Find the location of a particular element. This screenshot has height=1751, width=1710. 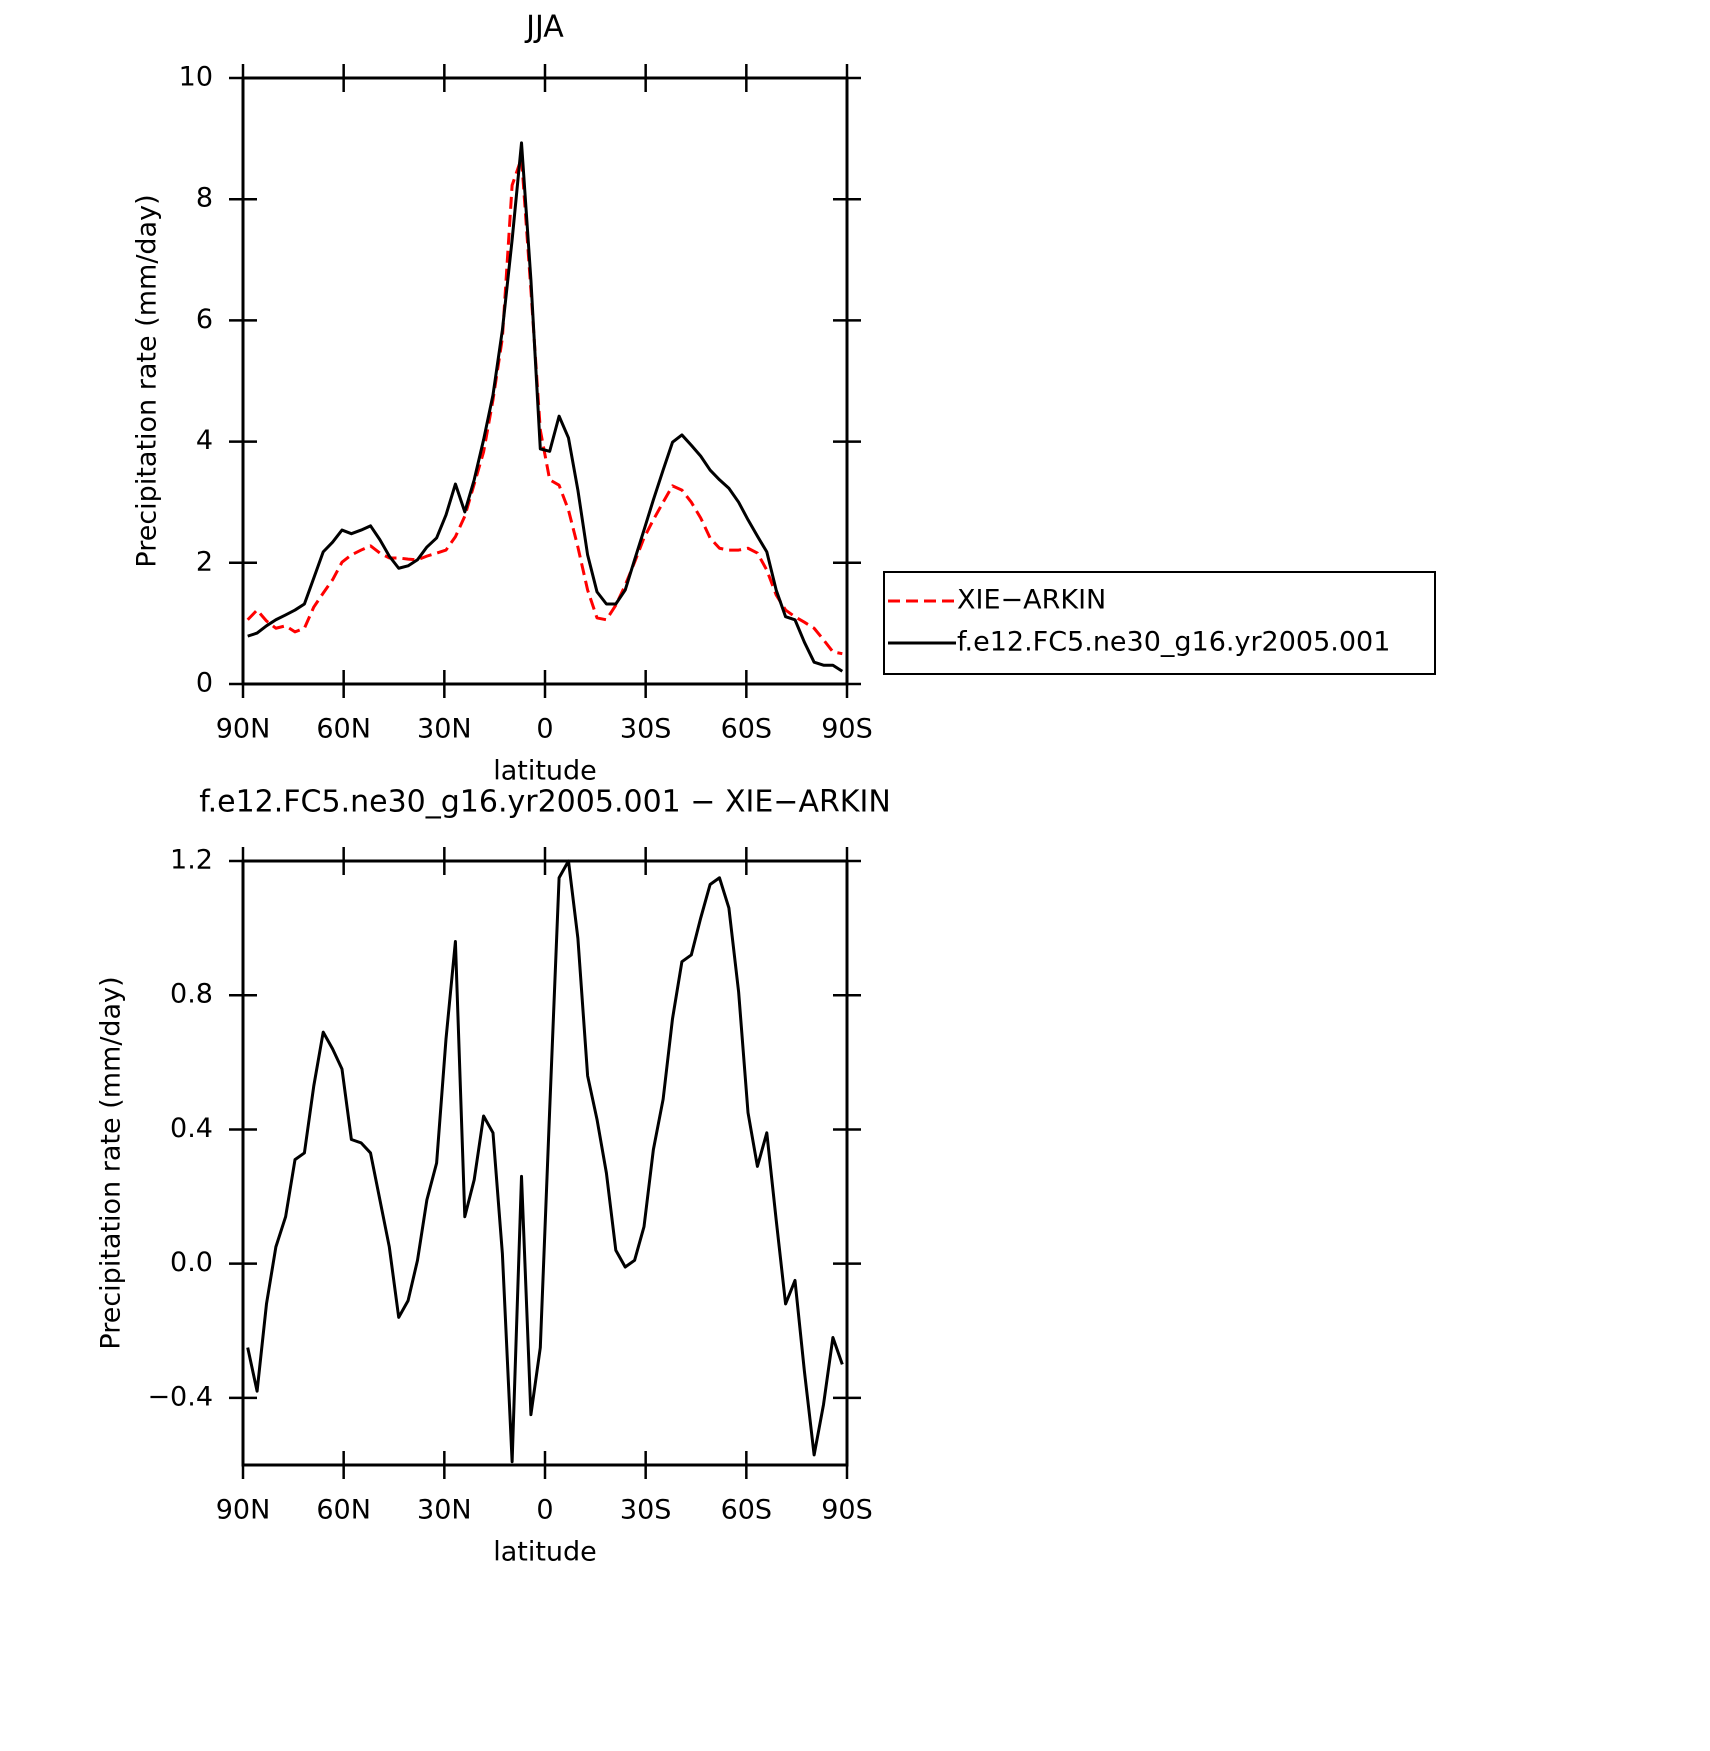

y-tick-label: 0 is located at coordinates (204, 683).